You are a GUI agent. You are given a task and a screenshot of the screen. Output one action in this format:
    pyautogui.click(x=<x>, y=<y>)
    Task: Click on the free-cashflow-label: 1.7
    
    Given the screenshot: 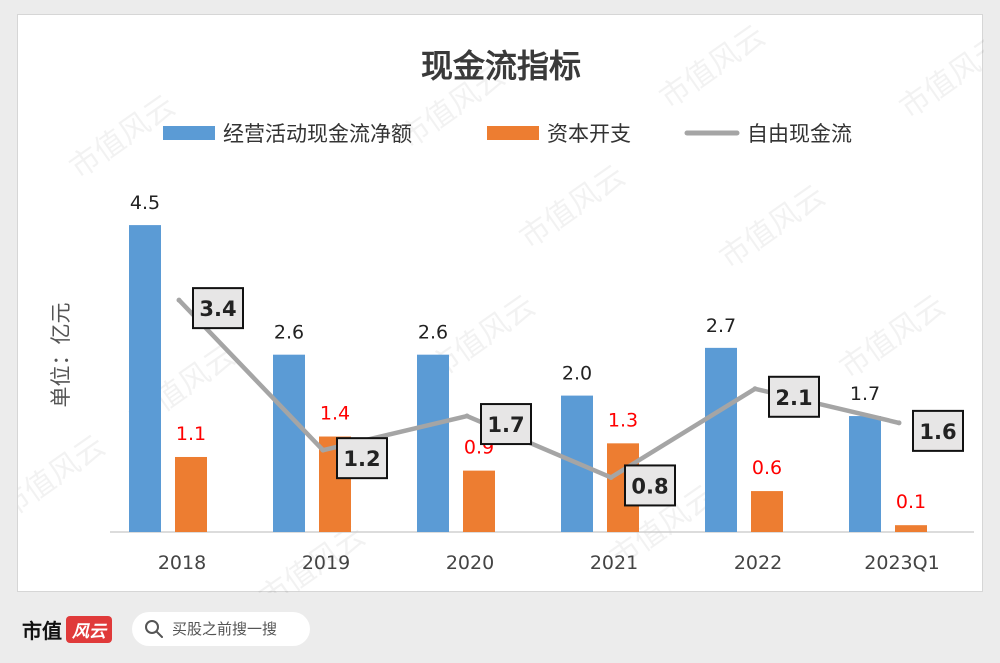 What is the action you would take?
    pyautogui.click(x=505, y=425)
    